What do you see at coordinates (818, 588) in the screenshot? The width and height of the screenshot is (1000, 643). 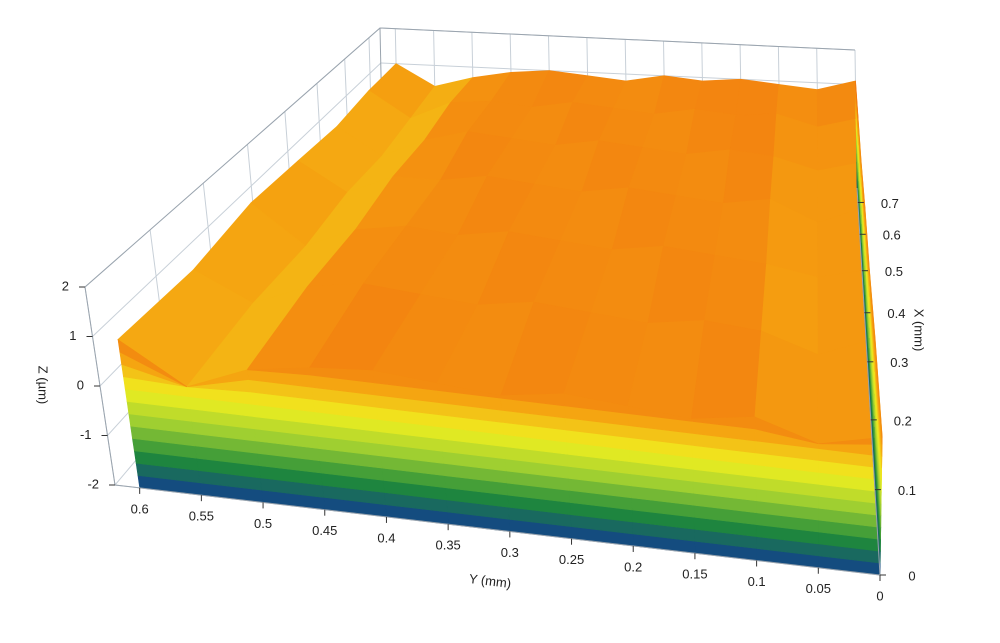 I see `y-tick-label: 0.05` at bounding box center [818, 588].